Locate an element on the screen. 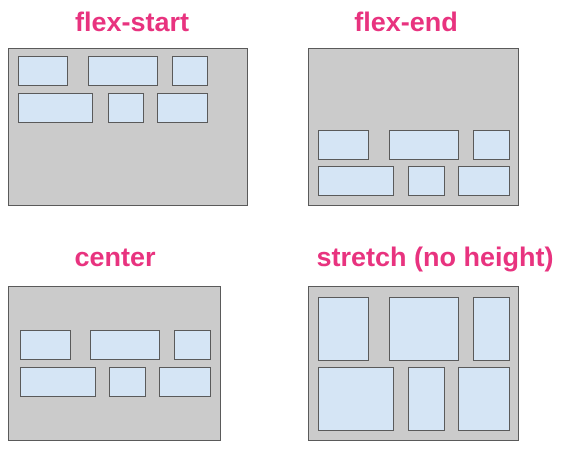 The image size is (572, 454). panel-title-flex-start: flex-start is located at coordinates (132, 22).